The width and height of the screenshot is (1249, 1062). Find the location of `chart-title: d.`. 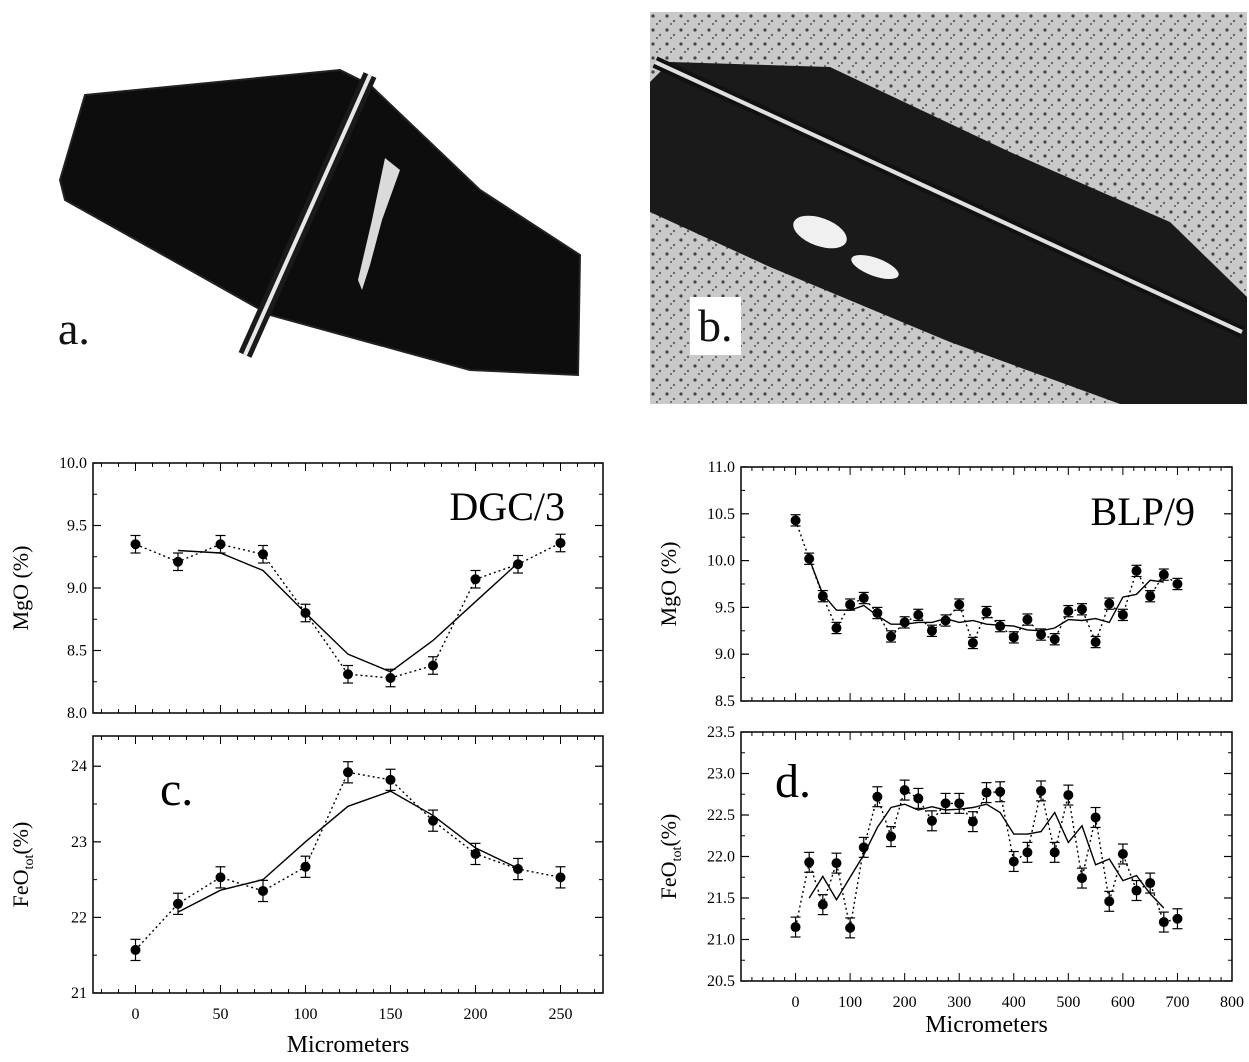

chart-title: d. is located at coordinates (793, 781).